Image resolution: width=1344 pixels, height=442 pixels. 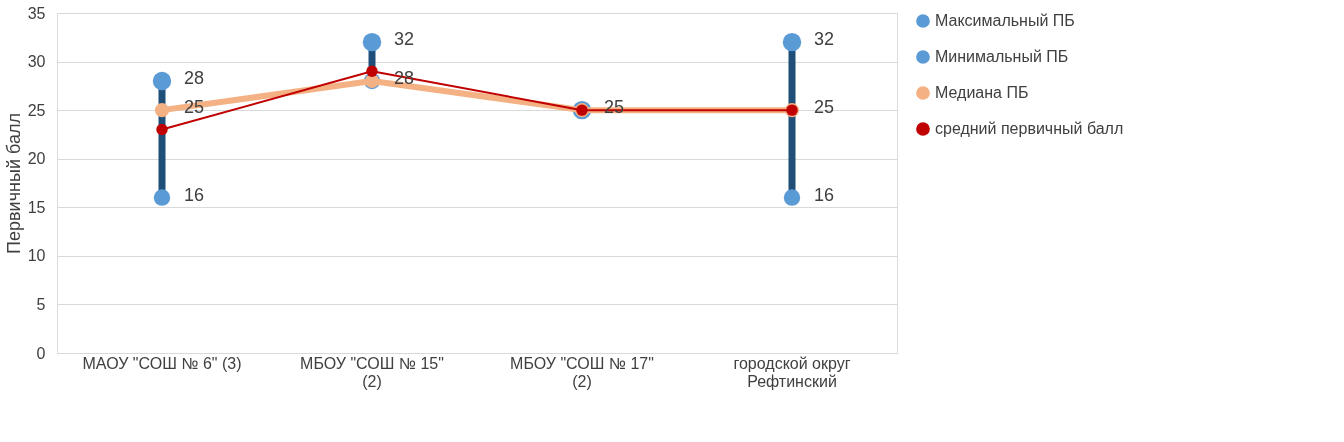 I want to click on legend-label: Медиана ПБ, so click(x=982, y=92).